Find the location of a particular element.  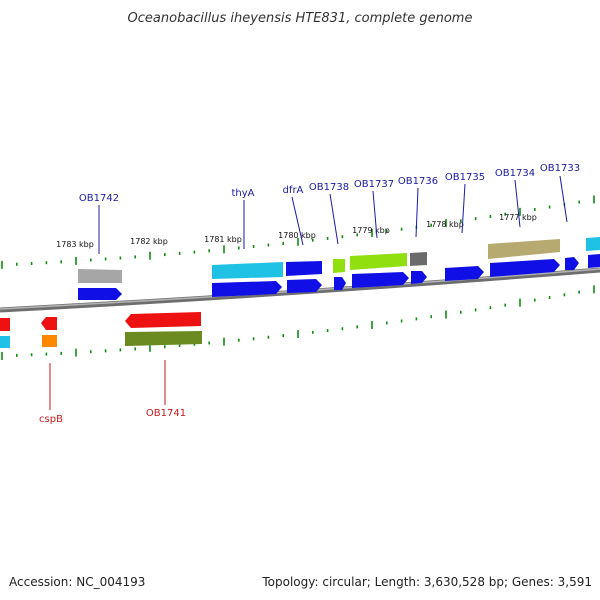

scale-label: 1782 kbp is located at coordinates (149, 241).